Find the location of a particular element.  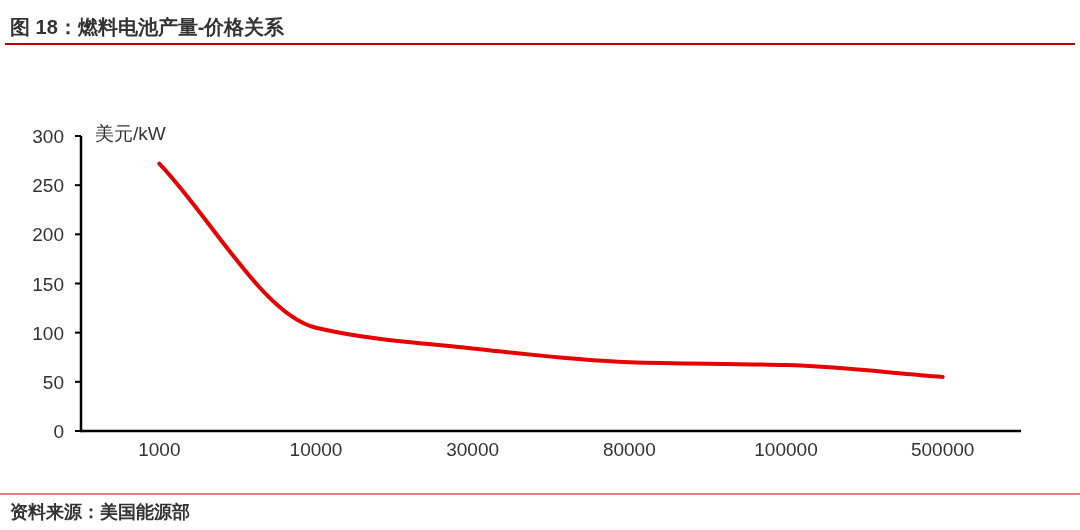

x-tick-label: 10000 is located at coordinates (316, 449).